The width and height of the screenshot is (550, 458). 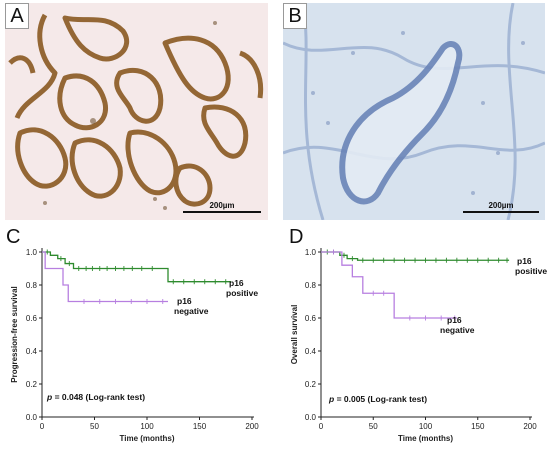 What do you see at coordinates (32, 285) in the screenshot?
I see `y-tick-label-c: 0.8` at bounding box center [32, 285].